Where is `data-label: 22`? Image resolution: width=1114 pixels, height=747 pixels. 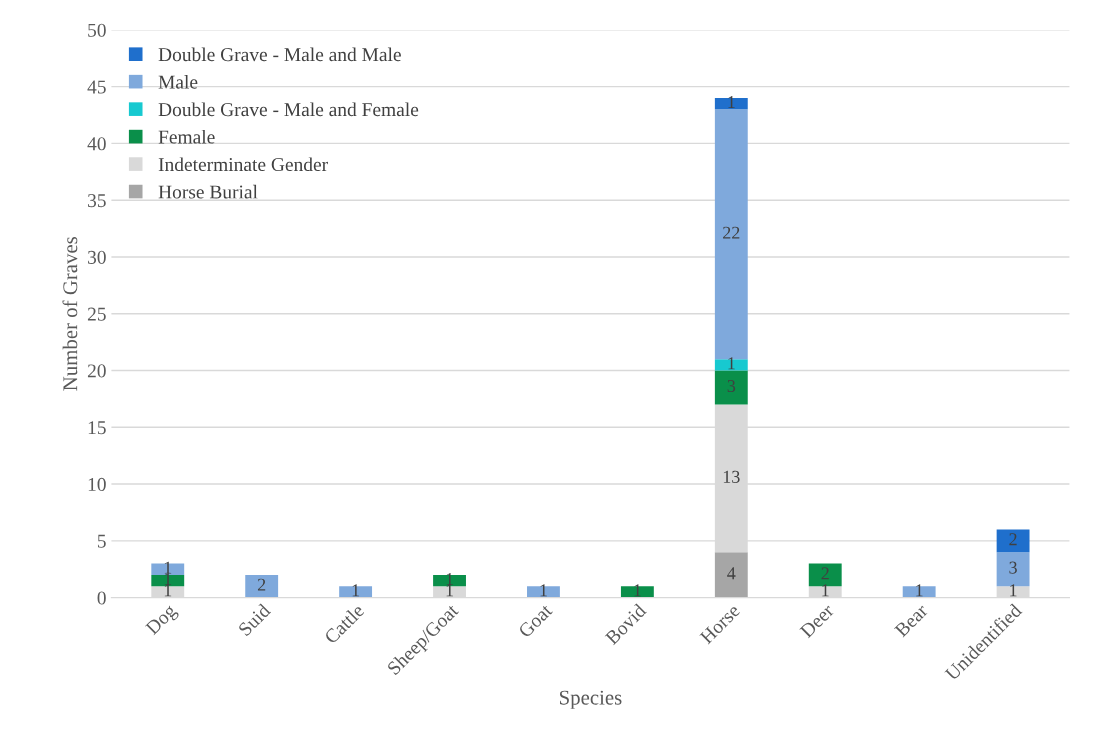 data-label: 22 is located at coordinates (731, 232).